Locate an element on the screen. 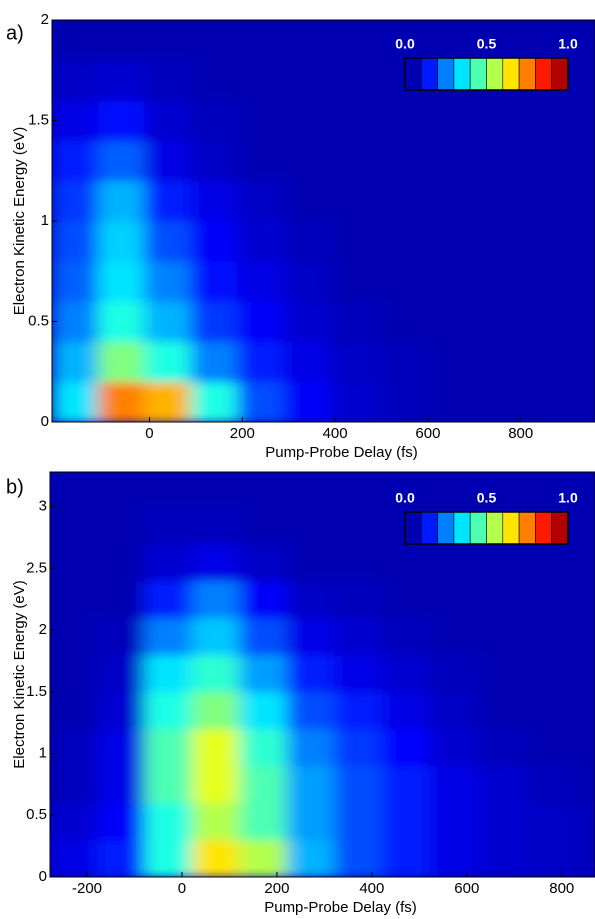  x-tick-label: 400 is located at coordinates (335, 433).